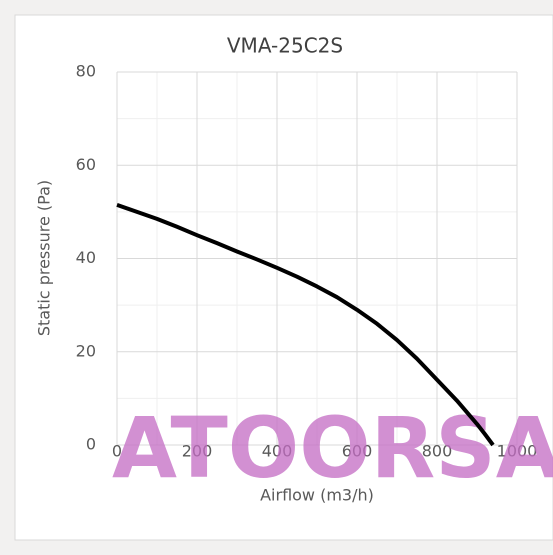 Image resolution: width=553 pixels, height=555 pixels. I want to click on y-tick-label: 40, so click(86, 257).